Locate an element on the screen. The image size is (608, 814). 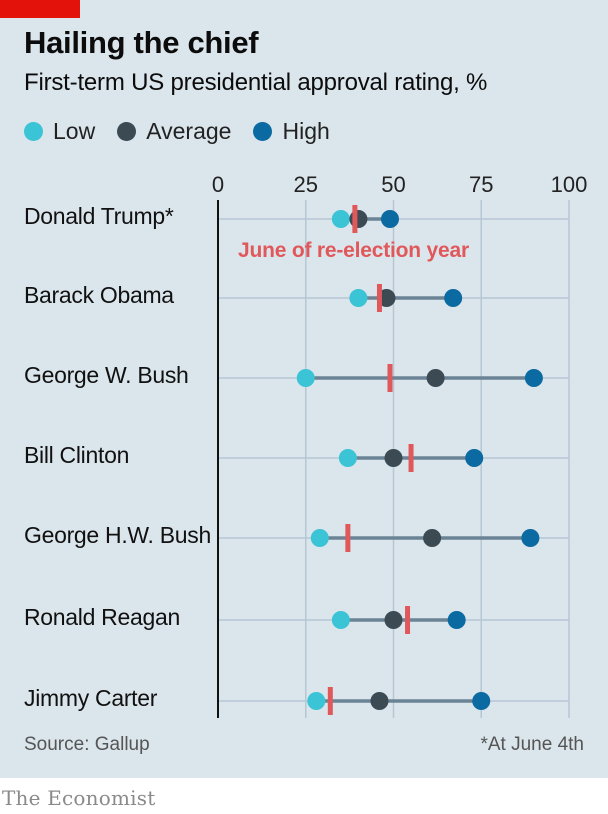
row-label: Donald Trump* is located at coordinates (99, 216).